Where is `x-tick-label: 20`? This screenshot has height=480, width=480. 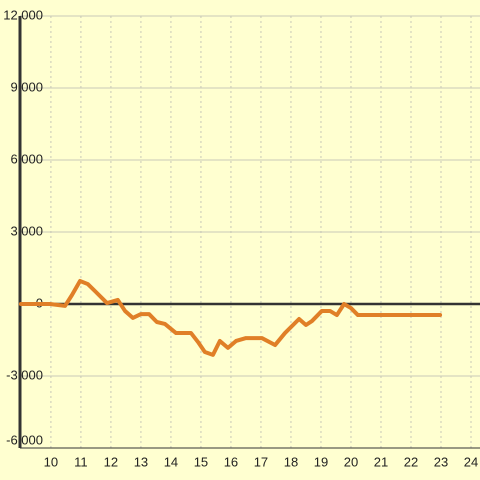 x-tick-label: 20 is located at coordinates (351, 461).